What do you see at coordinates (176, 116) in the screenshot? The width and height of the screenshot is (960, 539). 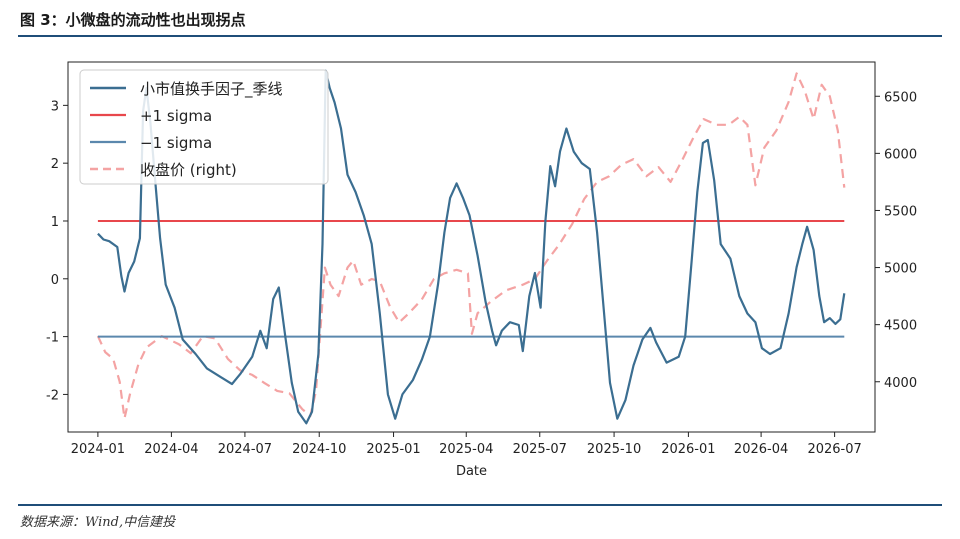 I see `legend-label: +1 sigma` at bounding box center [176, 116].